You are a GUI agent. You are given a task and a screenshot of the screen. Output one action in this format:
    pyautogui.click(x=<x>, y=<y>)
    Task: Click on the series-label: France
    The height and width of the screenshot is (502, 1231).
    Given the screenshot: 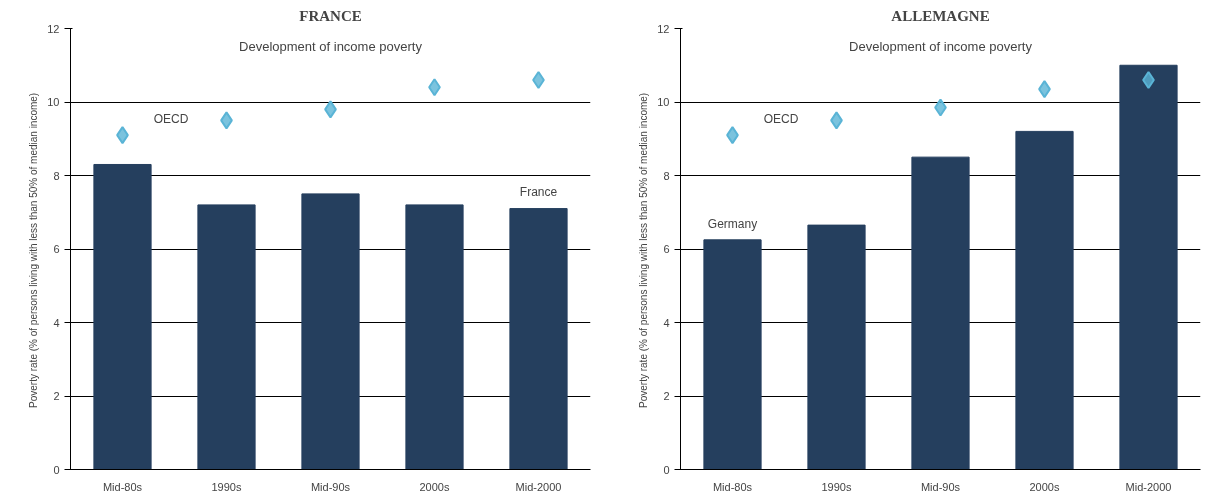 What is the action you would take?
    pyautogui.click(x=538, y=192)
    